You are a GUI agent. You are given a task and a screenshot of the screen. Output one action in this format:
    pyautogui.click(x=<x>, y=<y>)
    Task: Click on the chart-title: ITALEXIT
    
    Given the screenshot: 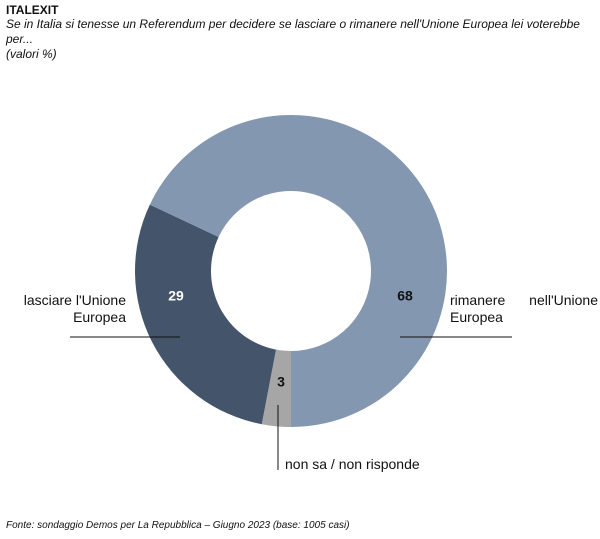 What is the action you would take?
    pyautogui.click(x=32, y=10)
    